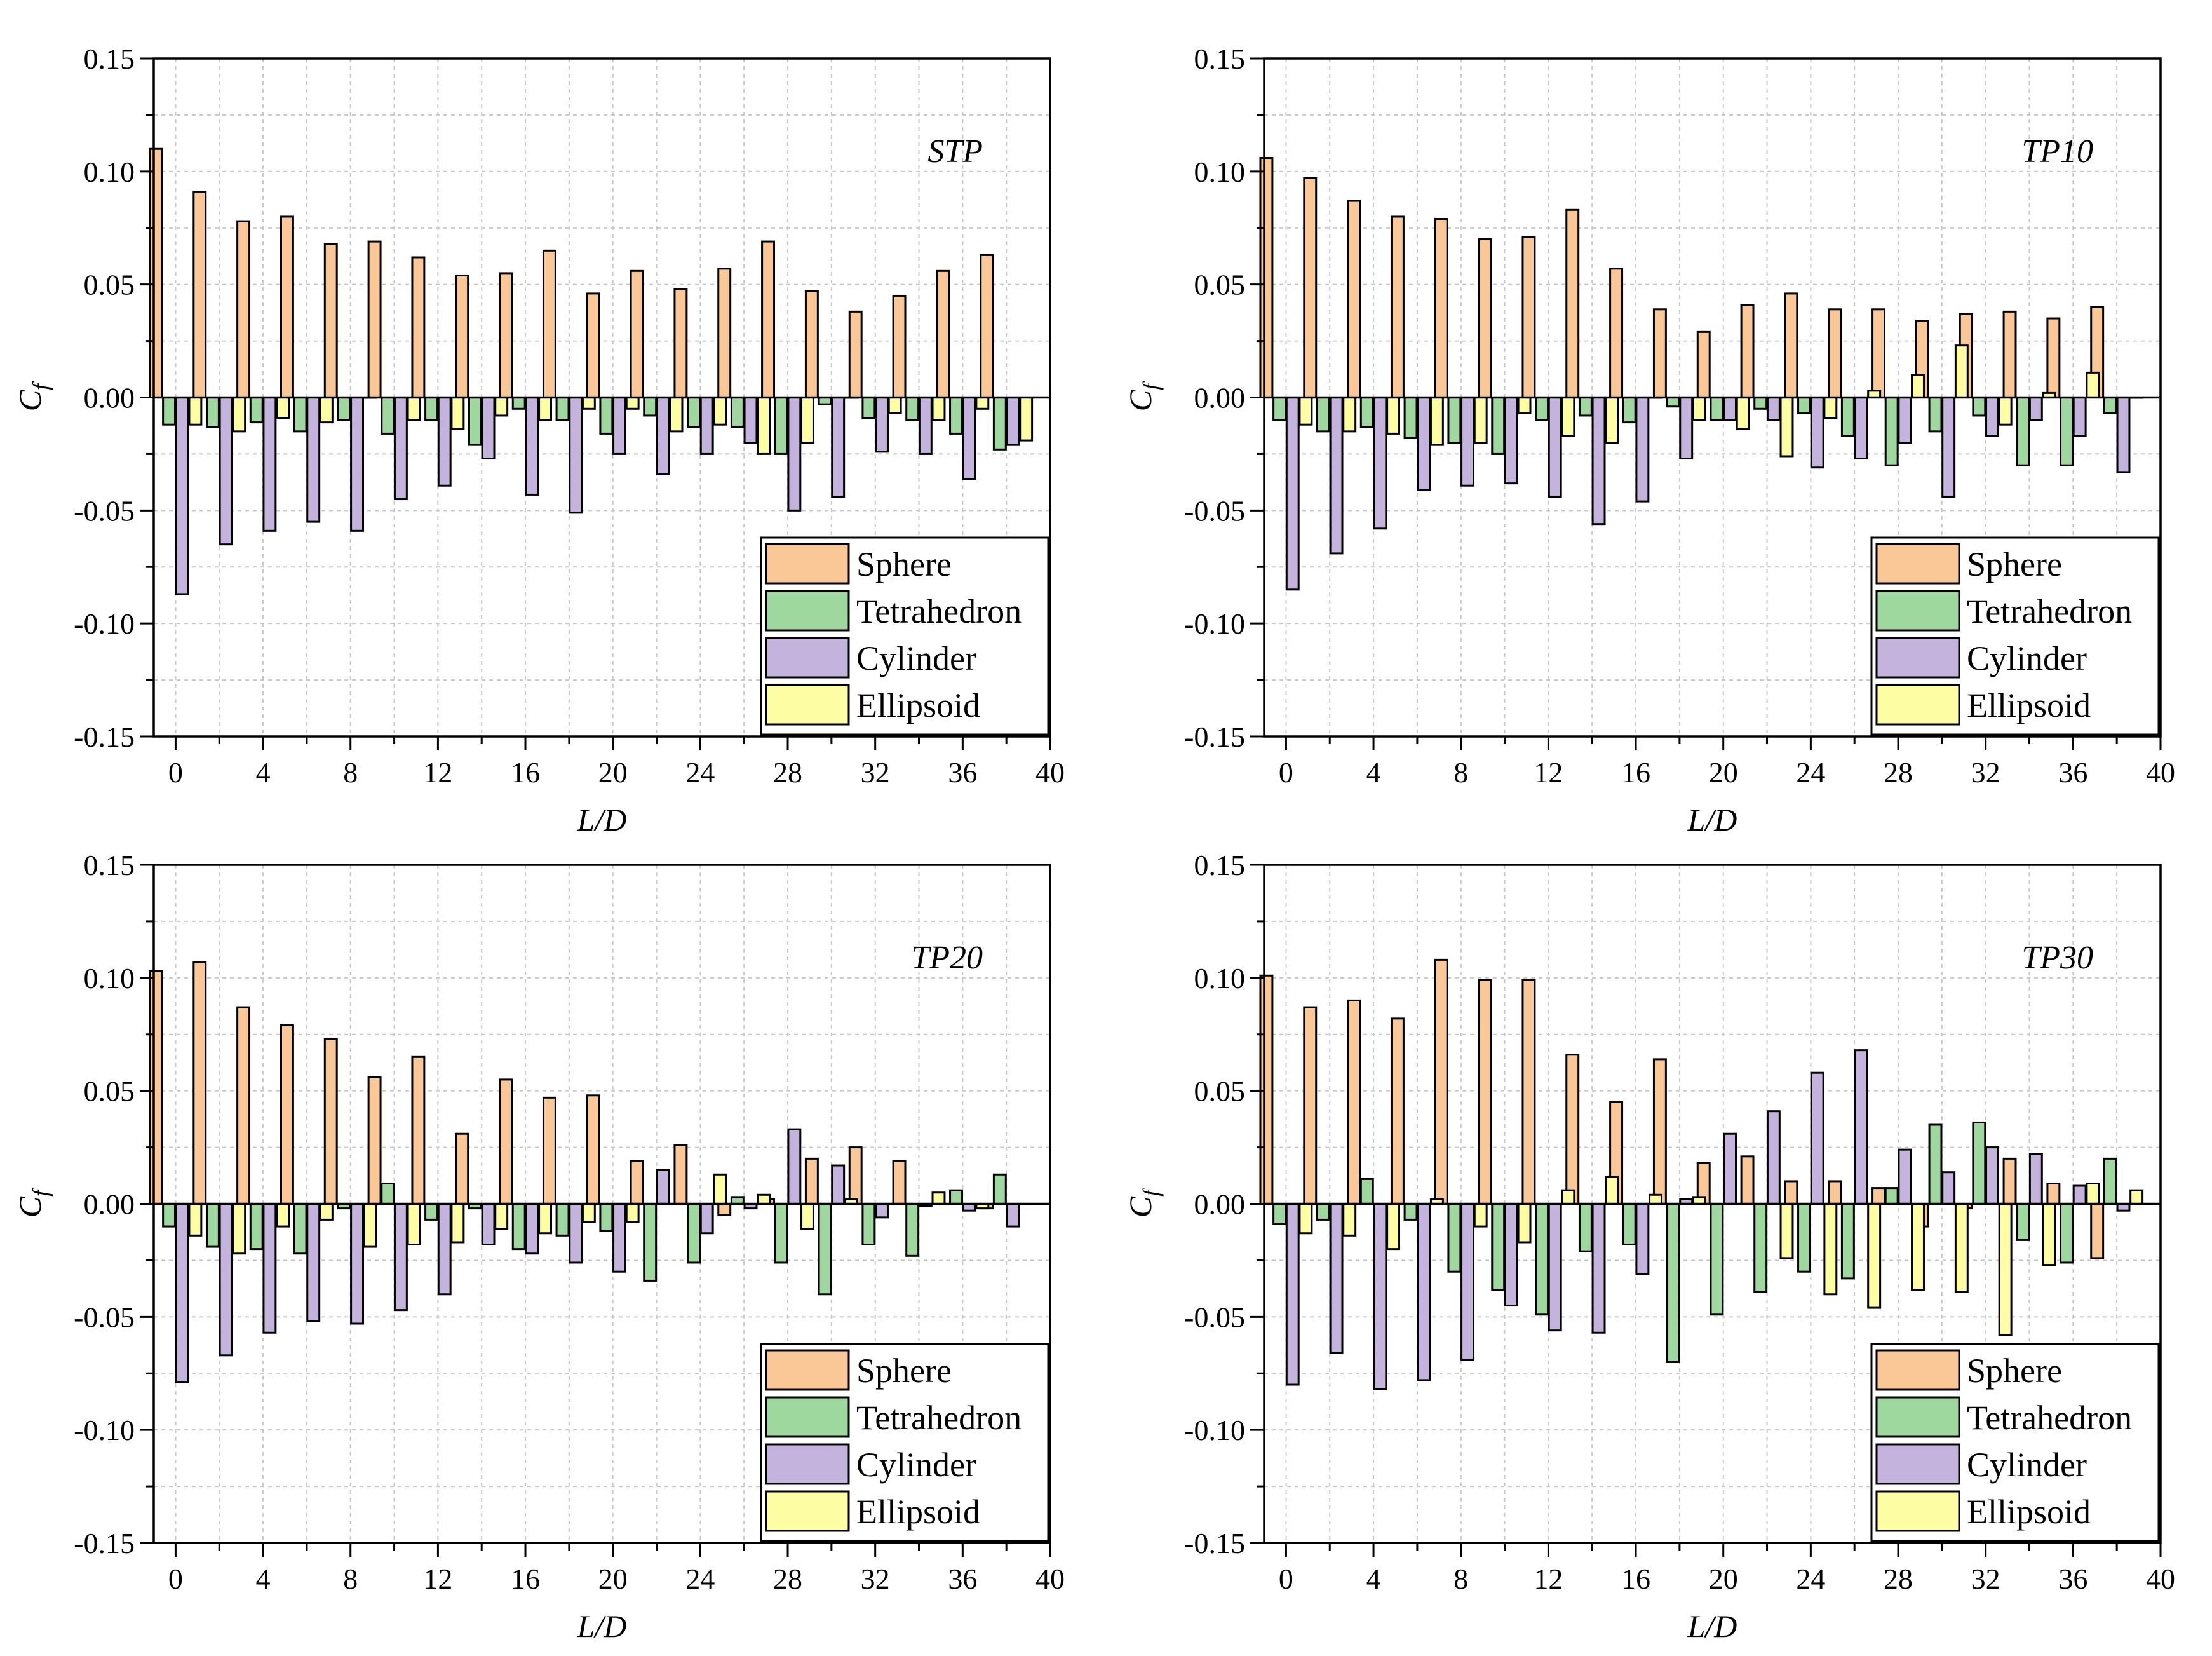 The width and height of the screenshot is (2212, 1656). What do you see at coordinates (916, 1465) in the screenshot?
I see `legend-label-cylinder: Cylinder` at bounding box center [916, 1465].